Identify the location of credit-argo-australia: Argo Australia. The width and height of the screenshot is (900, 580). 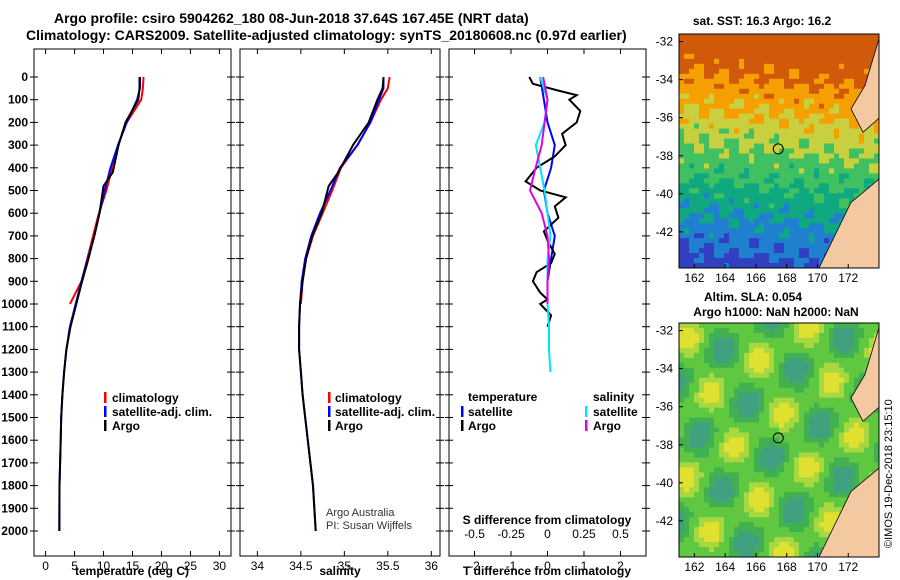
(360, 513).